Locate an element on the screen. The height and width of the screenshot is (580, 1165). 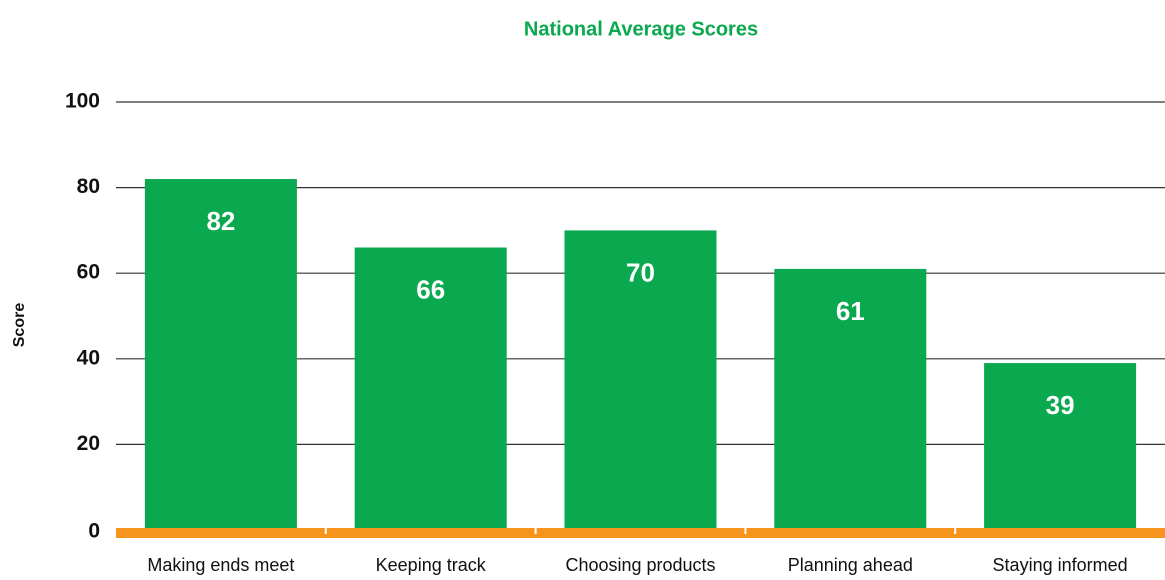
y-tick-label: 80 is located at coordinates (88, 186).